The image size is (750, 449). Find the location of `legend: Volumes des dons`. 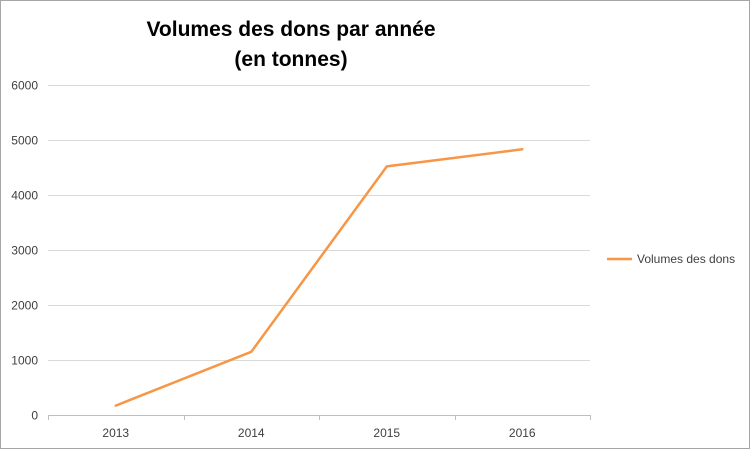

legend: Volumes des dons is located at coordinates (671, 259).